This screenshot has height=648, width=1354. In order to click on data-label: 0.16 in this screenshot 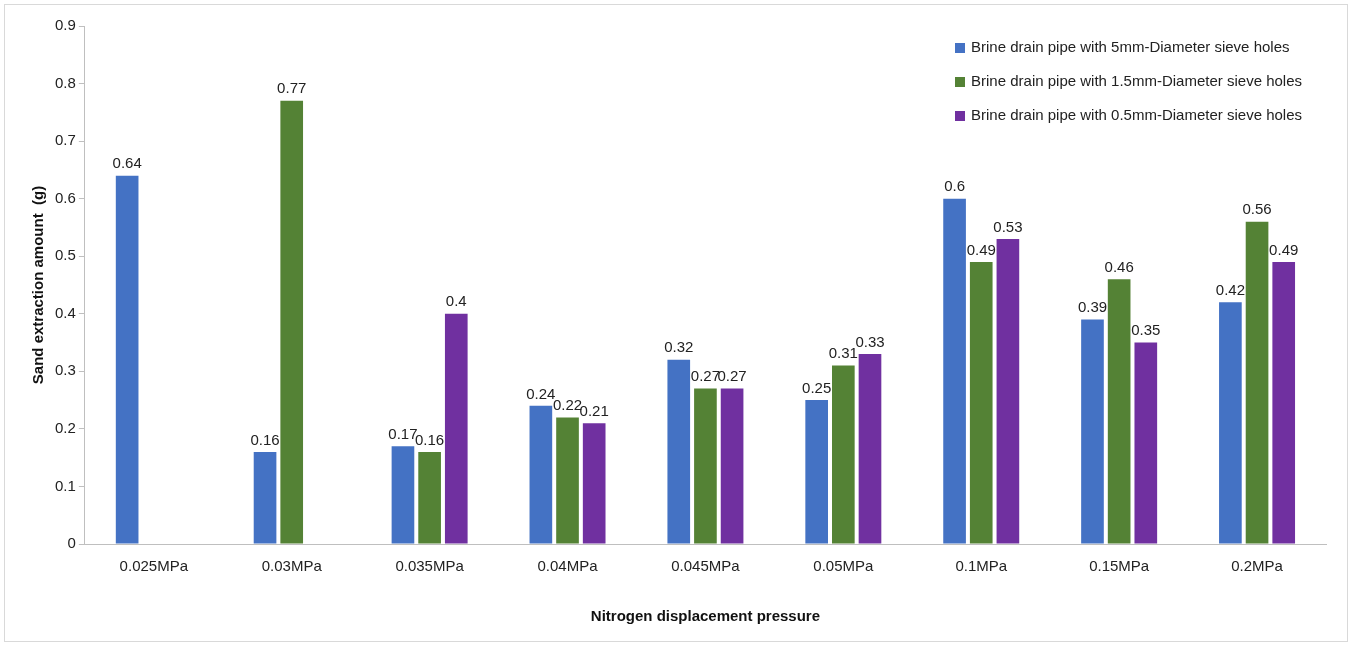, I will do `click(265, 439)`.